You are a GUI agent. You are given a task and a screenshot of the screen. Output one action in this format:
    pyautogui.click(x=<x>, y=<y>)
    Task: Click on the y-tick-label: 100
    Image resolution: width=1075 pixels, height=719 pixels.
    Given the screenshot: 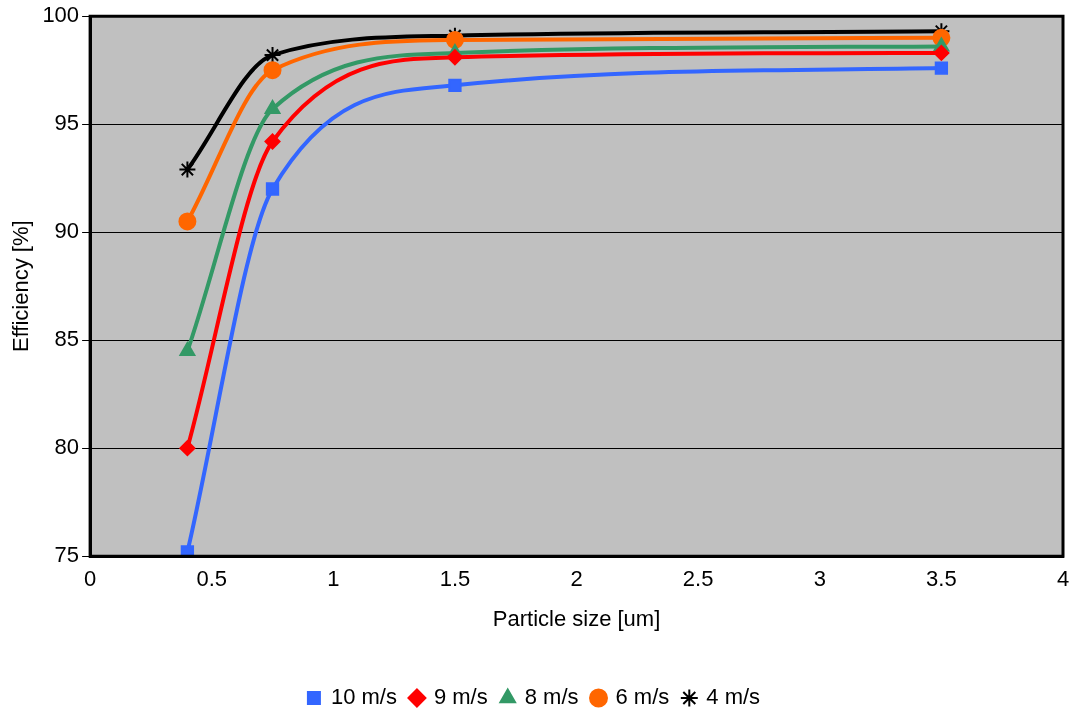 What is the action you would take?
    pyautogui.click(x=61, y=15)
    